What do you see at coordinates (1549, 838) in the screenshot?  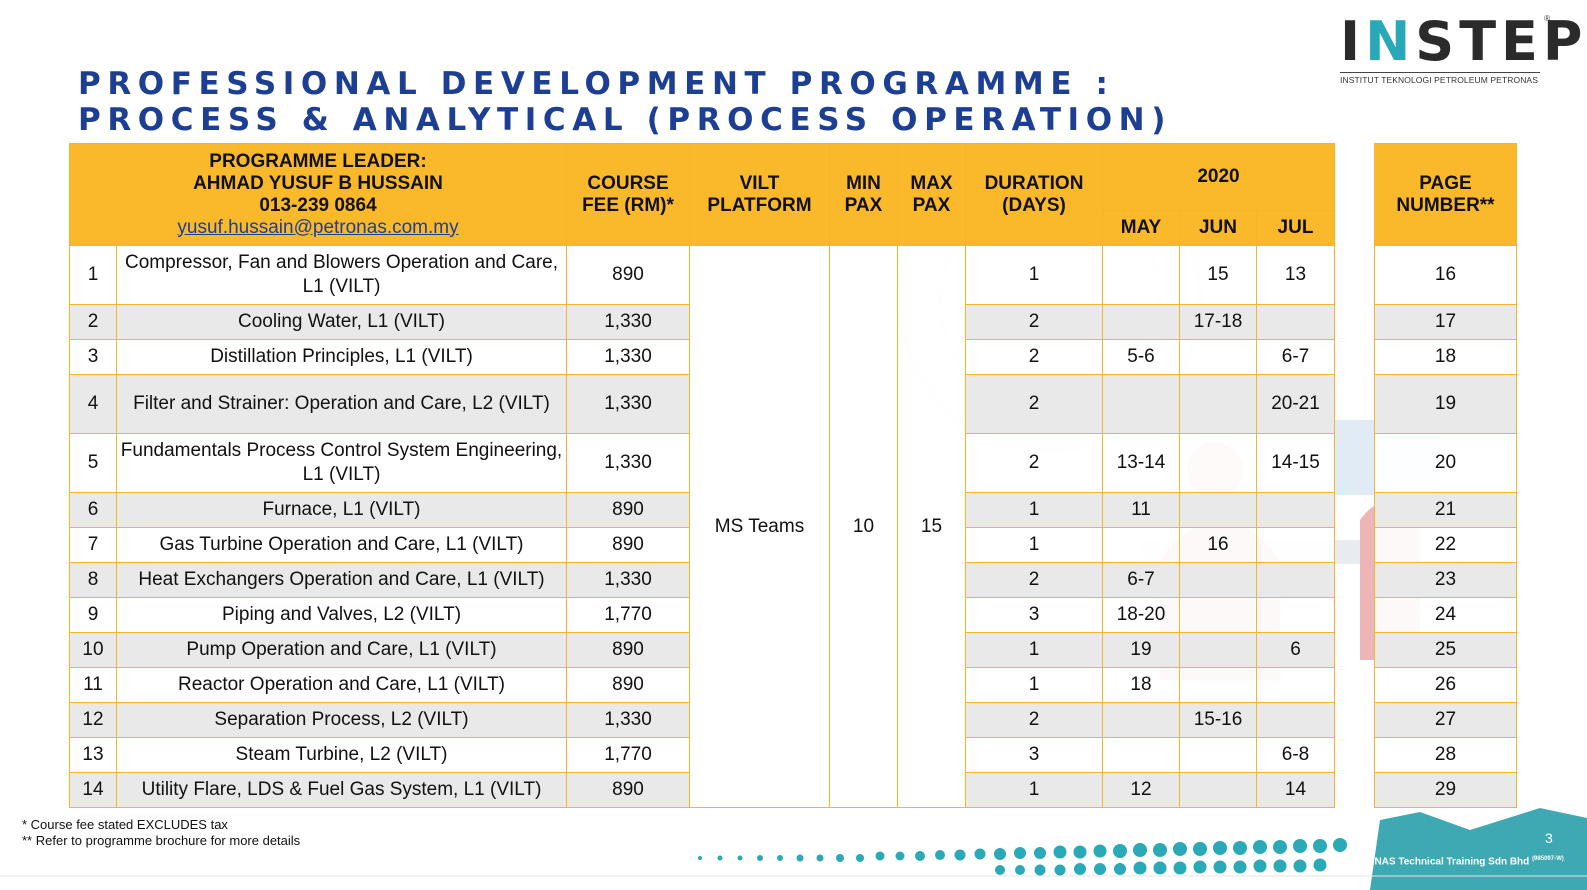 I see `slide-number: 3` at bounding box center [1549, 838].